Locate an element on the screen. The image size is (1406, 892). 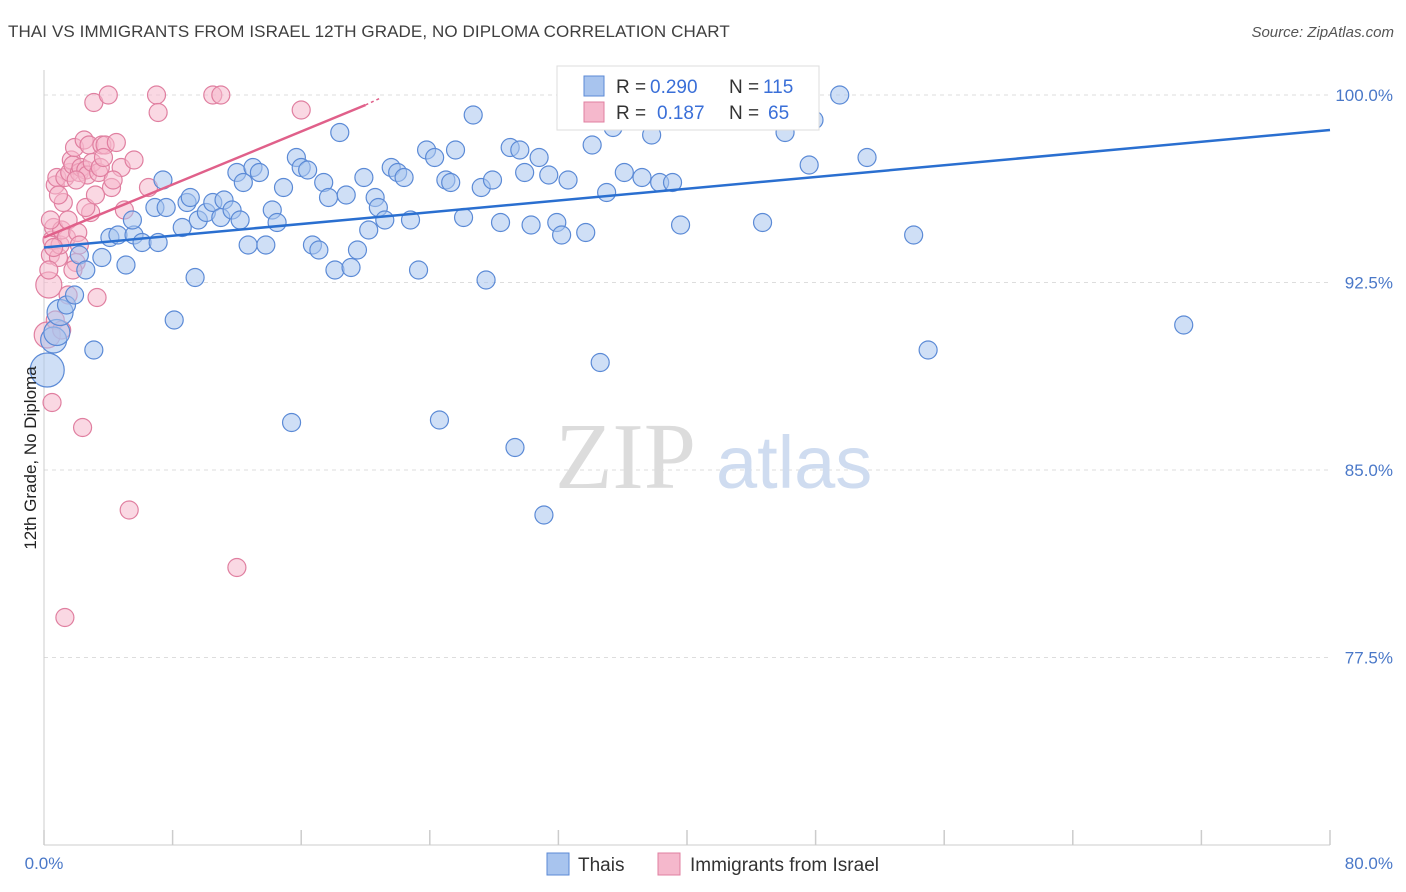
bottom-legend-thais: Thais is located at coordinates (601, 865).